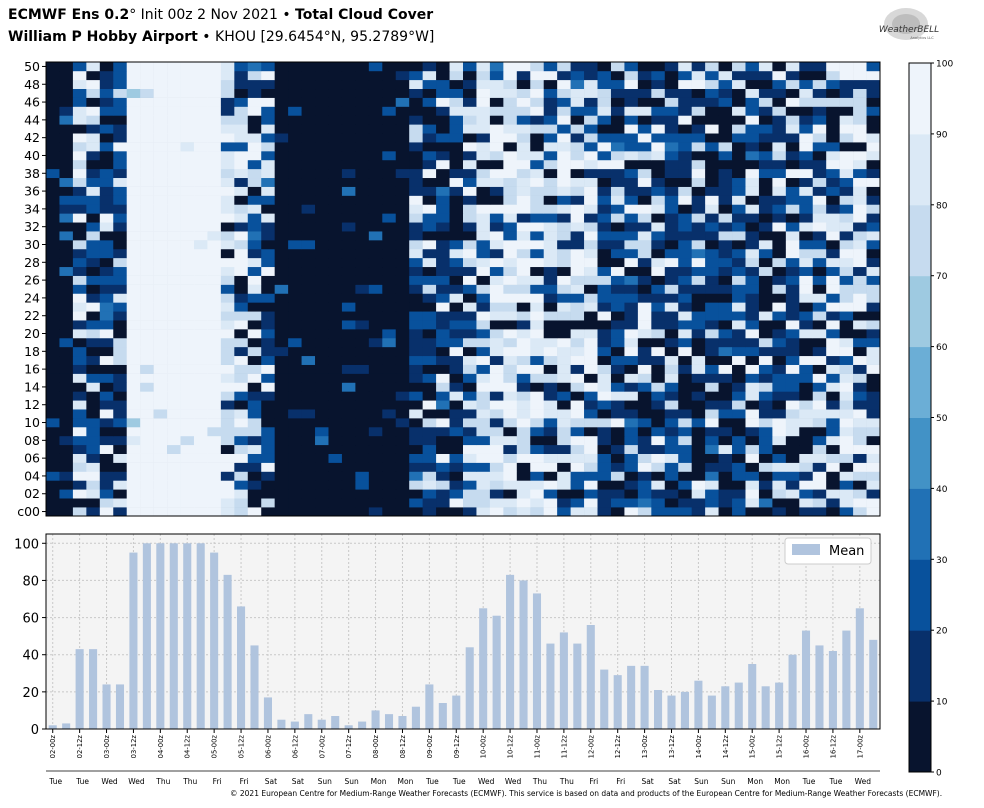 This screenshot has width=984, height=808. I want to click on member-label: 24, so click(32, 297).